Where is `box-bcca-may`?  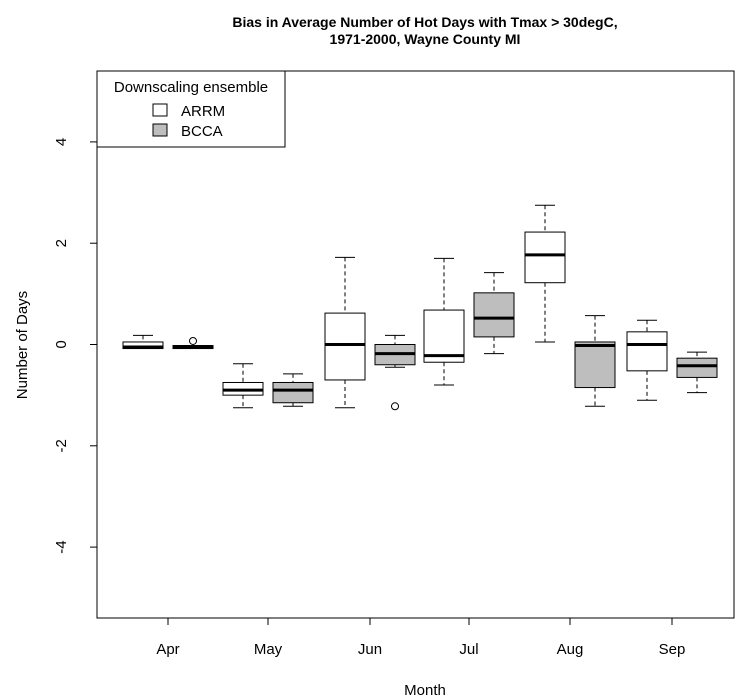 box-bcca-may is located at coordinates (293, 390).